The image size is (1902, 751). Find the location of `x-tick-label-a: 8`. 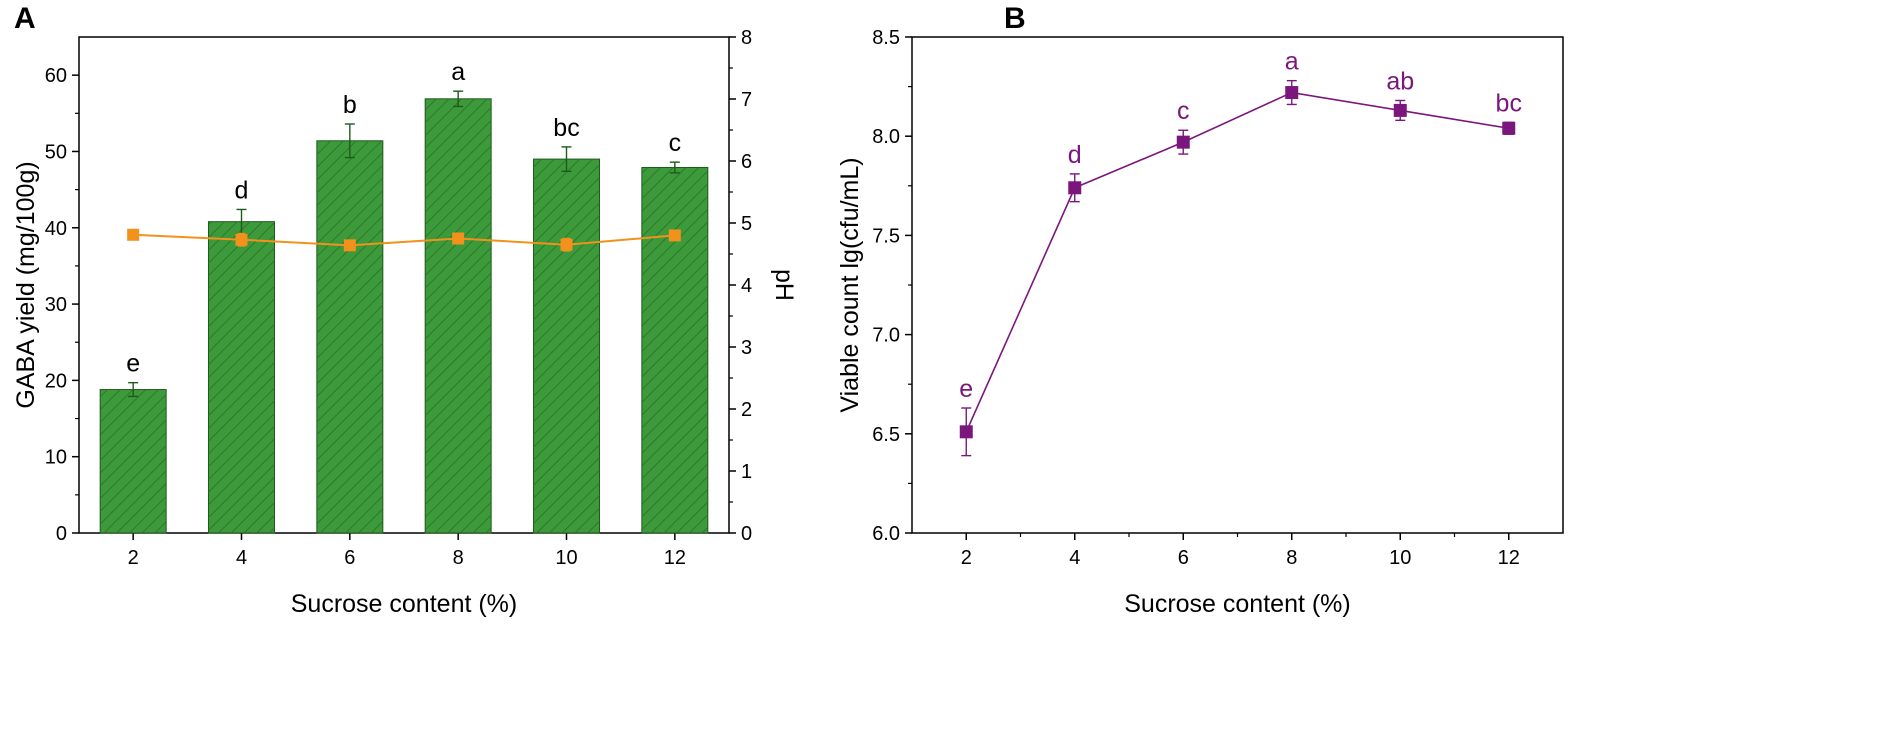

x-tick-label-a: 8 is located at coordinates (458, 558).